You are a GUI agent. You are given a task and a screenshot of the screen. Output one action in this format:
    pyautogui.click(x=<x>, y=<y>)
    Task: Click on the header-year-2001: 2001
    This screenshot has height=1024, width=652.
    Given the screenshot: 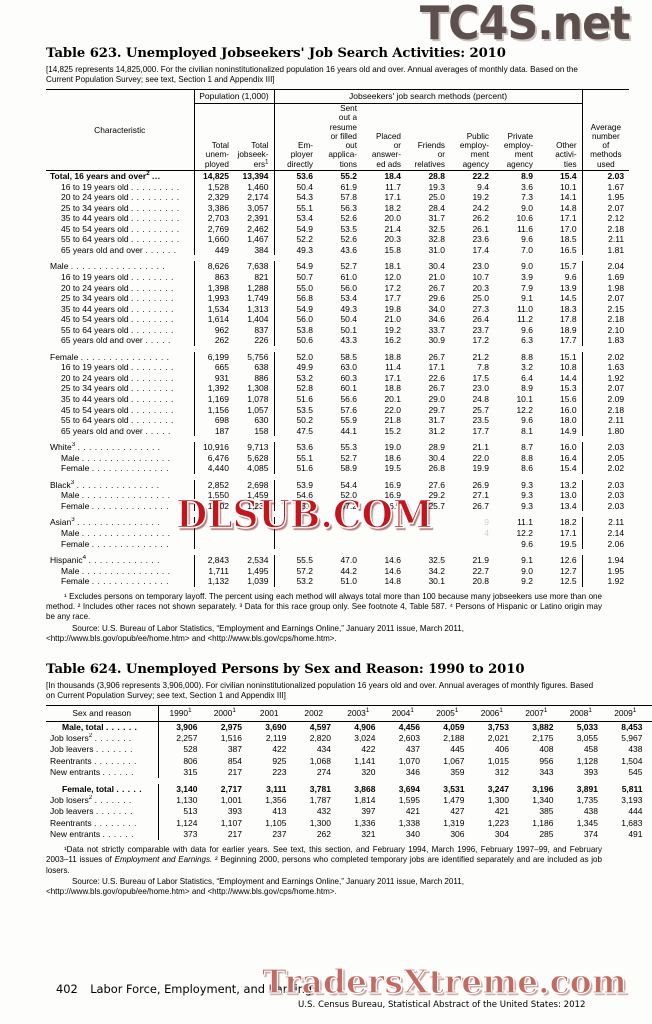 What is the action you would take?
    pyautogui.click(x=269, y=713)
    